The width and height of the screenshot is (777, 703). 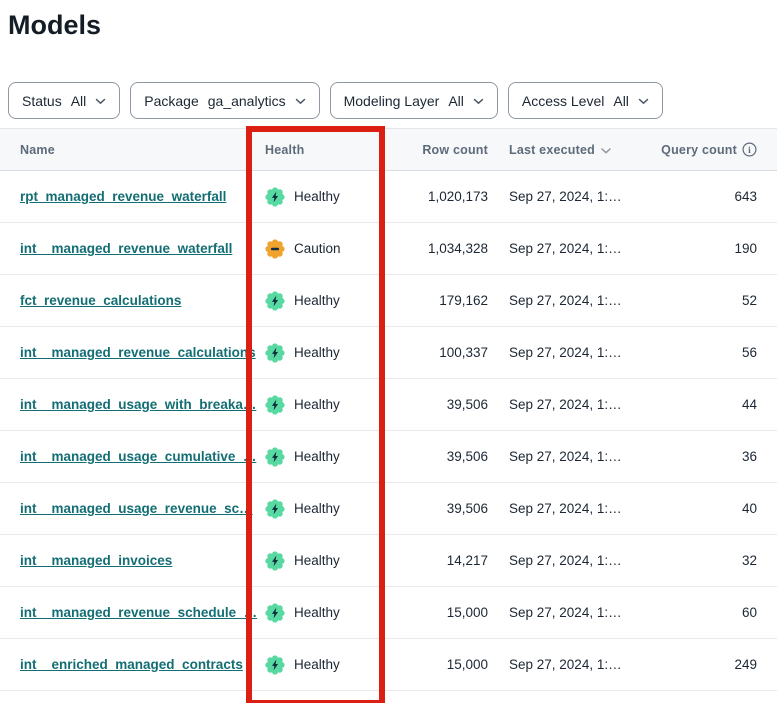 What do you see at coordinates (246, 100) in the screenshot?
I see `package-filter-value: ga_analytics` at bounding box center [246, 100].